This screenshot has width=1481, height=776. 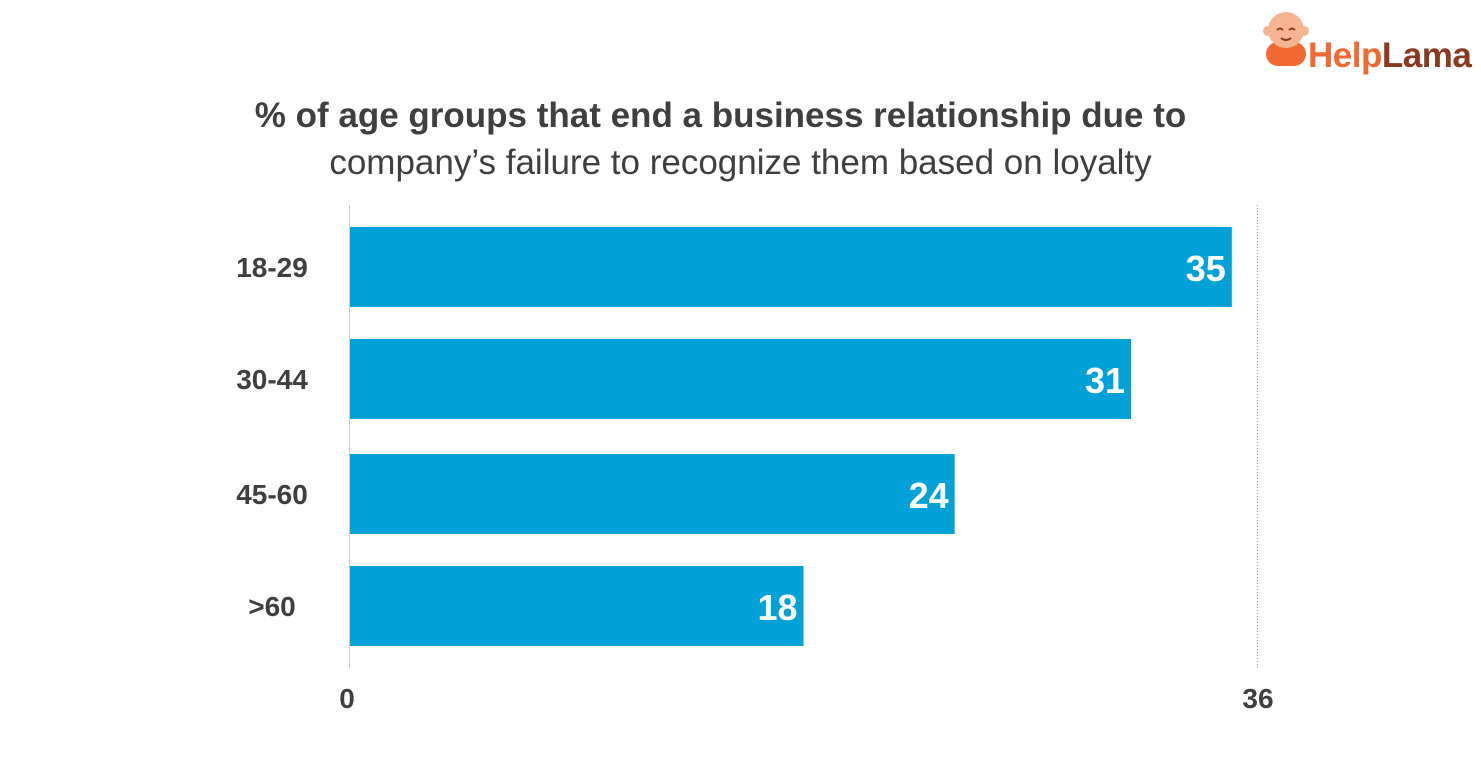 What do you see at coordinates (347, 698) in the screenshot?
I see `x-tick-label: 0` at bounding box center [347, 698].